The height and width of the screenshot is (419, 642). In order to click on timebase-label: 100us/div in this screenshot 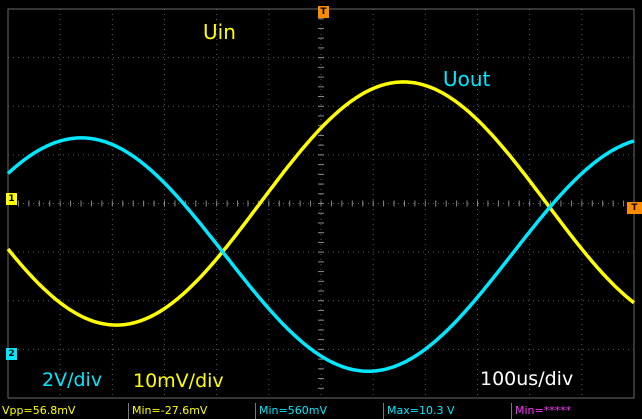, I will do `click(527, 379)`.